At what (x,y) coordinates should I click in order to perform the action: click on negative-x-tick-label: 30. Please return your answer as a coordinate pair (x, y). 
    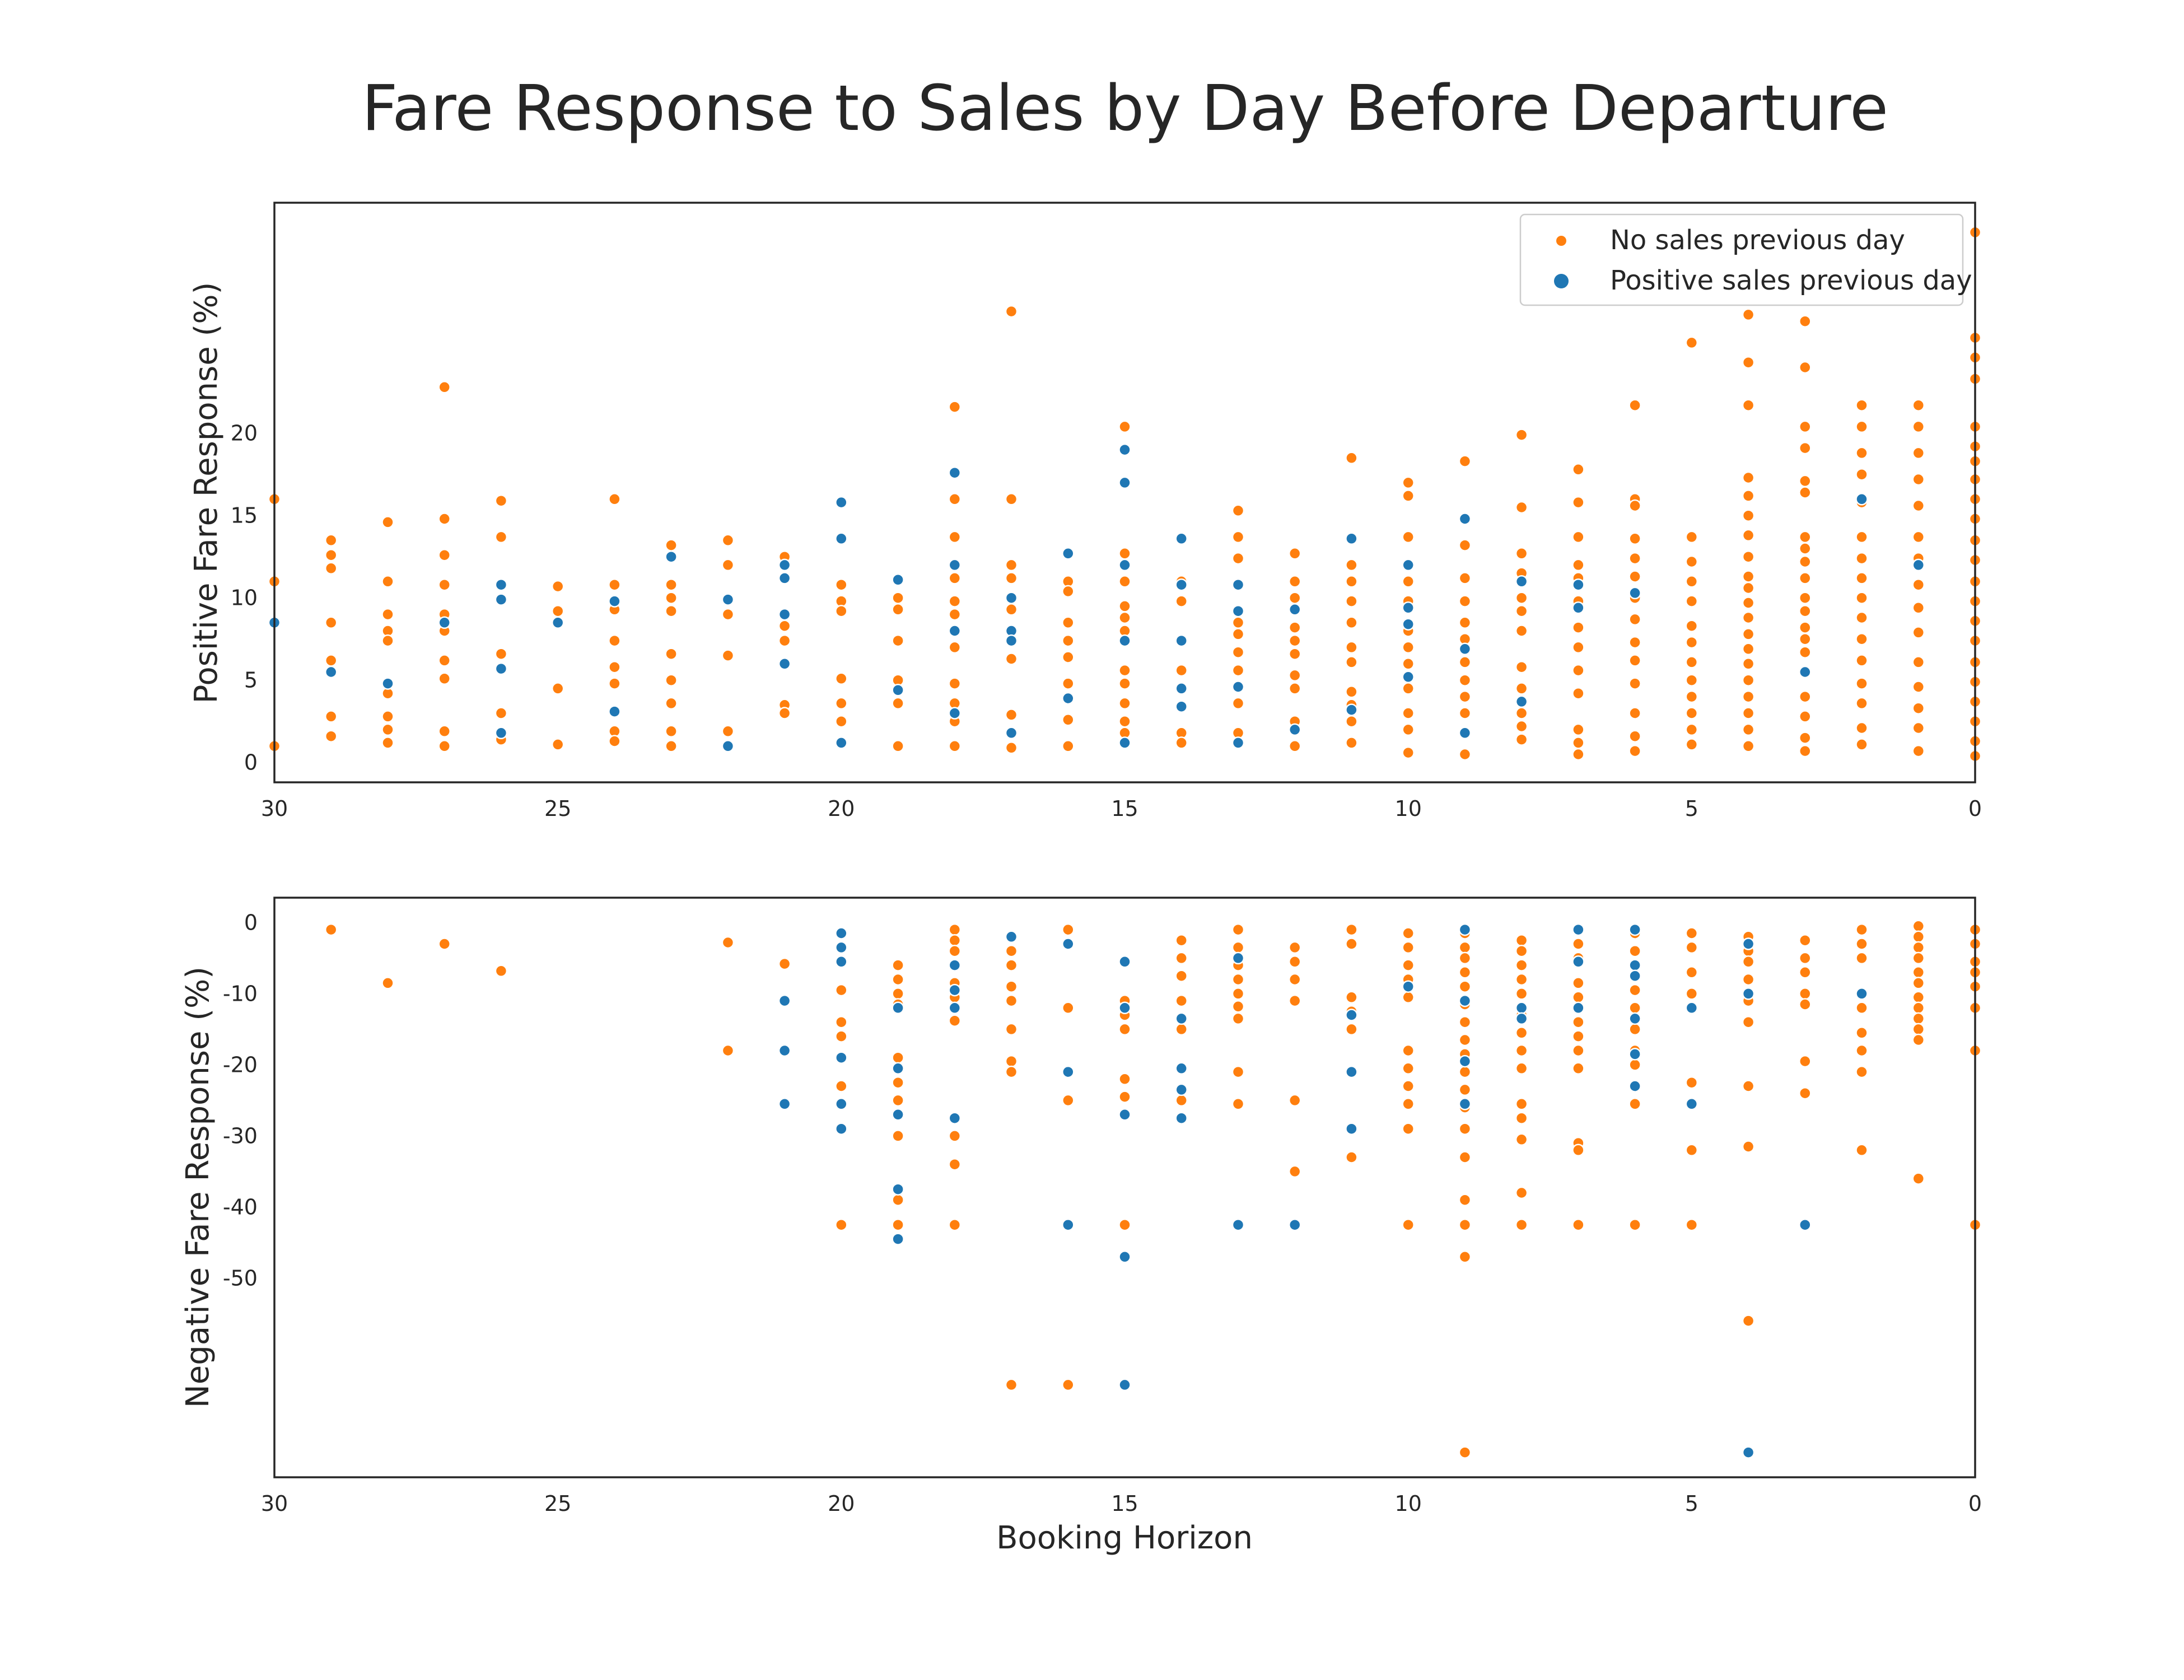
    Looking at the image, I should click on (275, 1504).